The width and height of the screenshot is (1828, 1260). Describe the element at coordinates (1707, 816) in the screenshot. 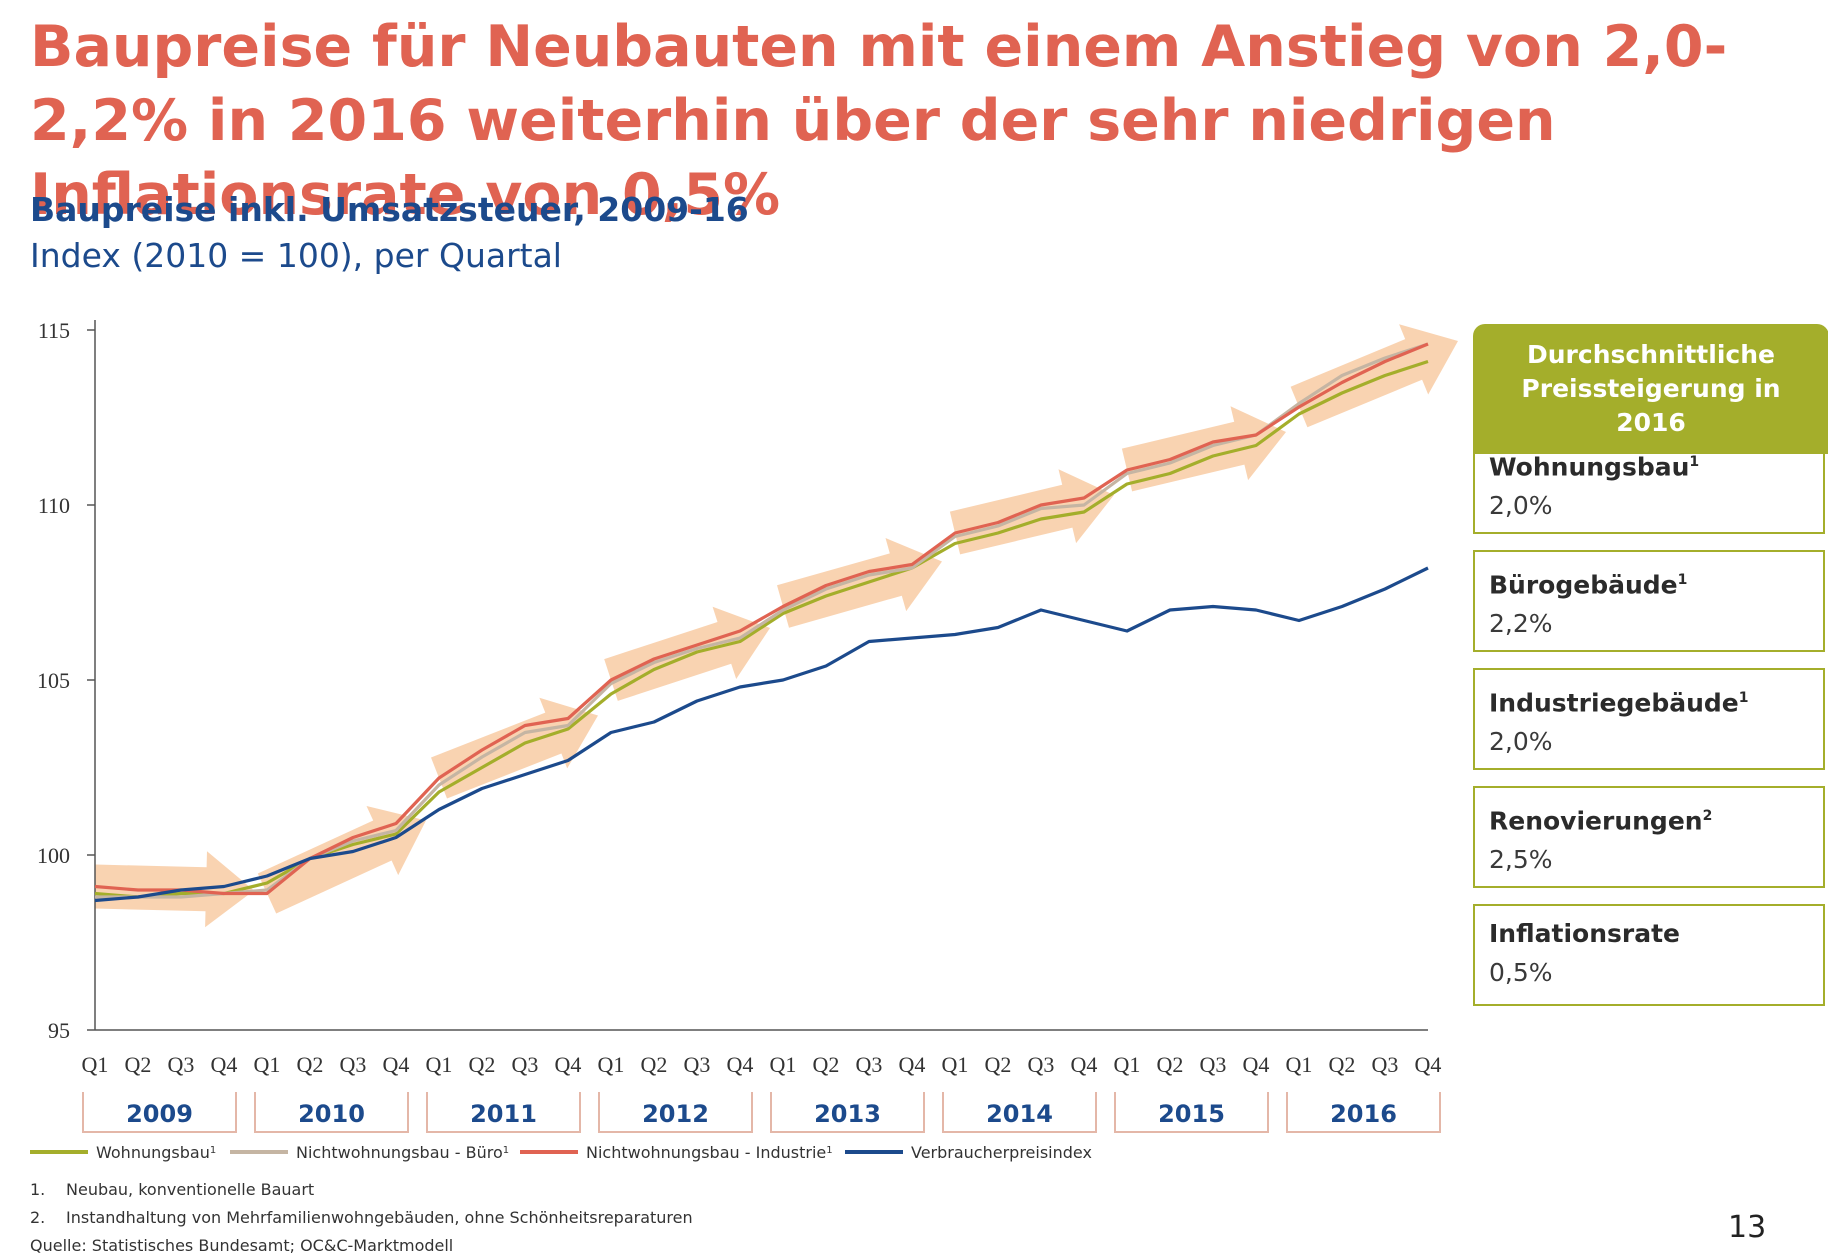

I see `footnote-marker: 2` at that location.